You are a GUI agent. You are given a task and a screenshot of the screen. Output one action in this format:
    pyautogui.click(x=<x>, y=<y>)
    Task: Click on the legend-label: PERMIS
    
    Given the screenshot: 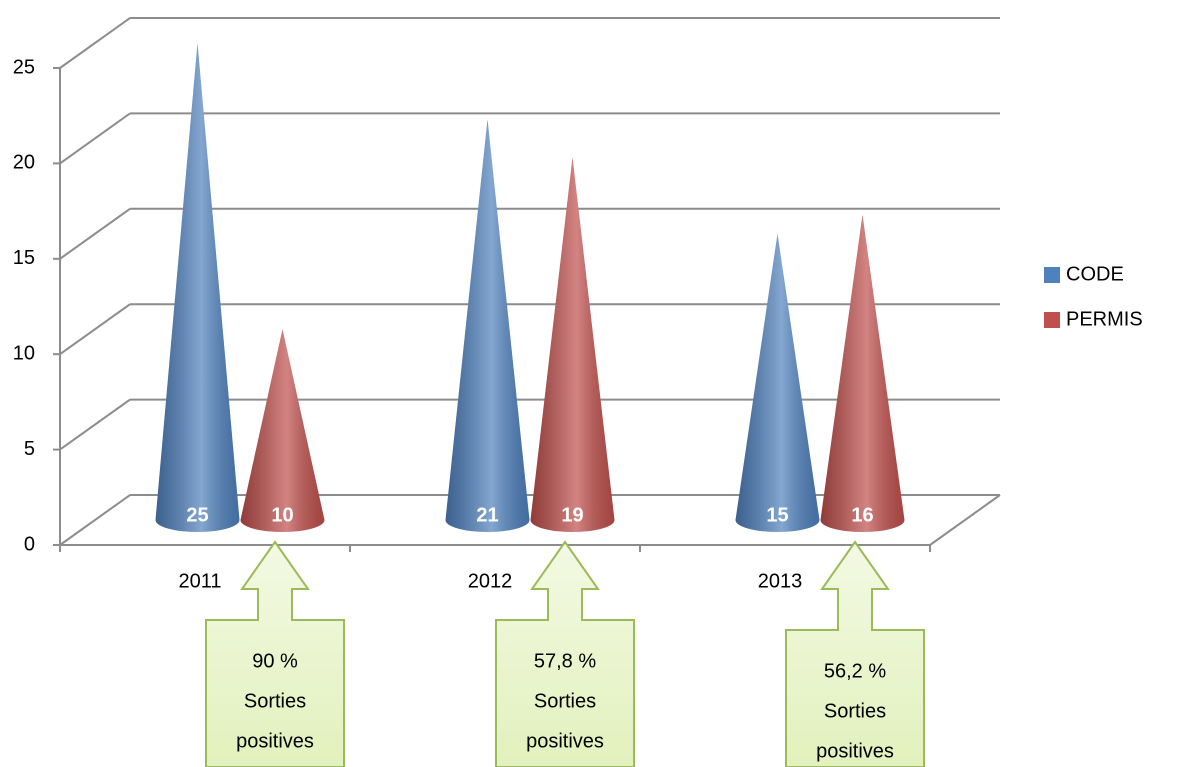 What is the action you would take?
    pyautogui.click(x=1104, y=319)
    